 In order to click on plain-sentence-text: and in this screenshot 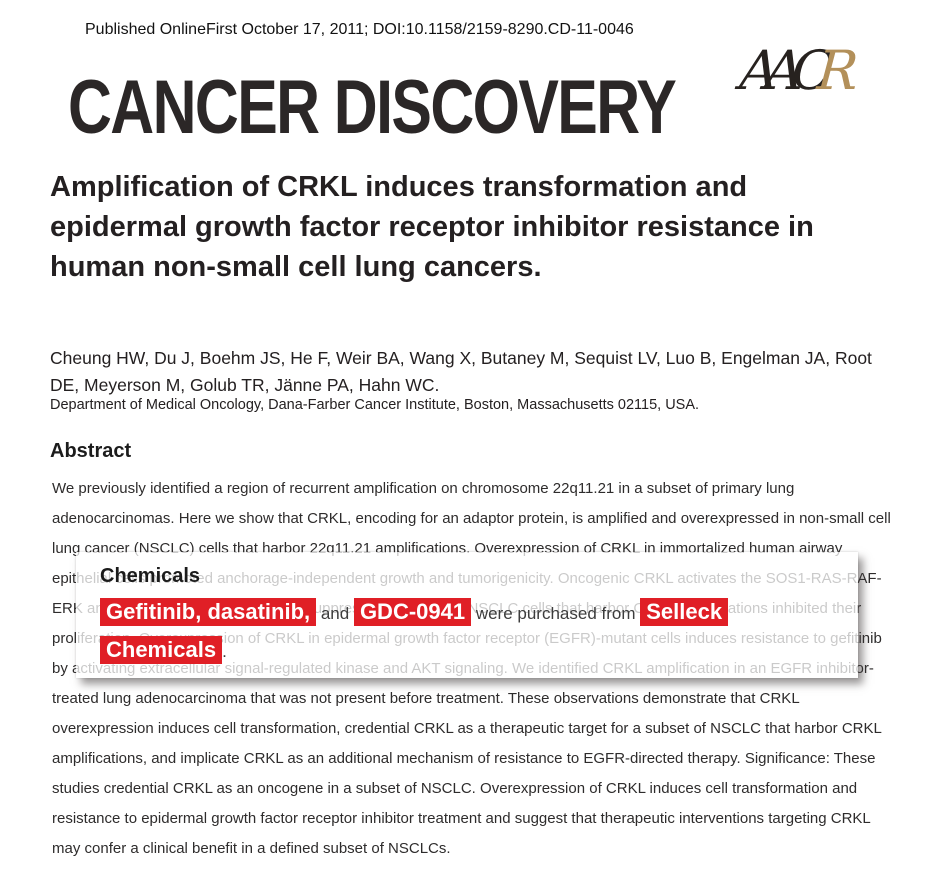, I will do `click(335, 613)`.